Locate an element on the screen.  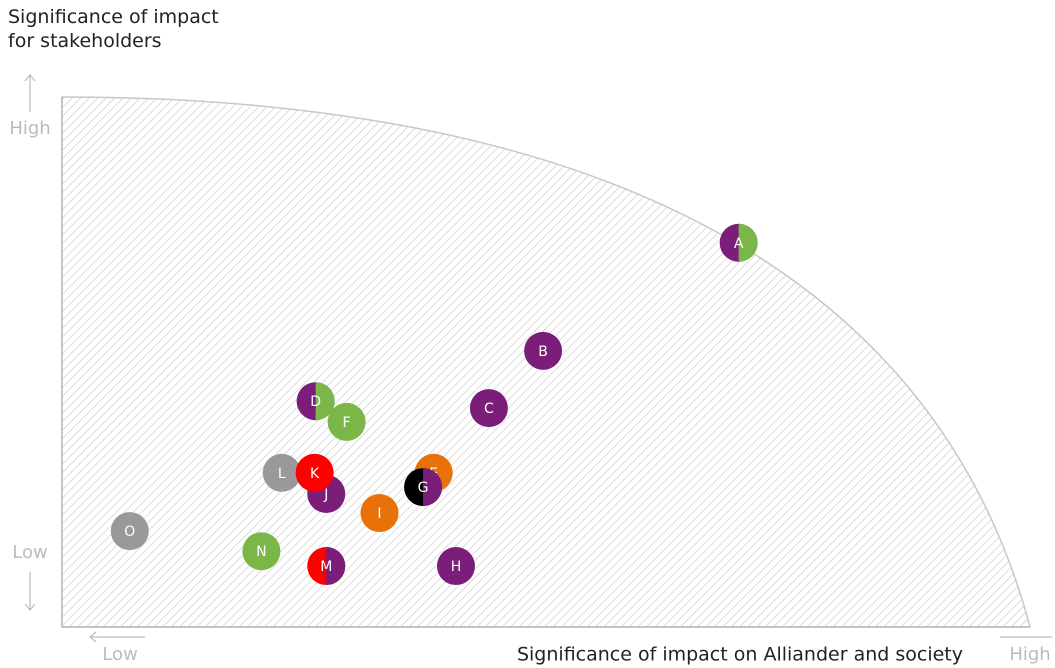
point-label: K is located at coordinates (315, 474).